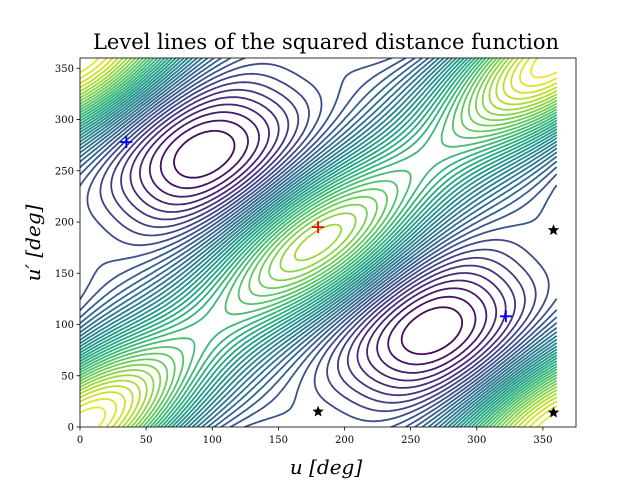 The width and height of the screenshot is (640, 480). What do you see at coordinates (64, 69) in the screenshot?
I see `y-tick-label: 350` at bounding box center [64, 69].